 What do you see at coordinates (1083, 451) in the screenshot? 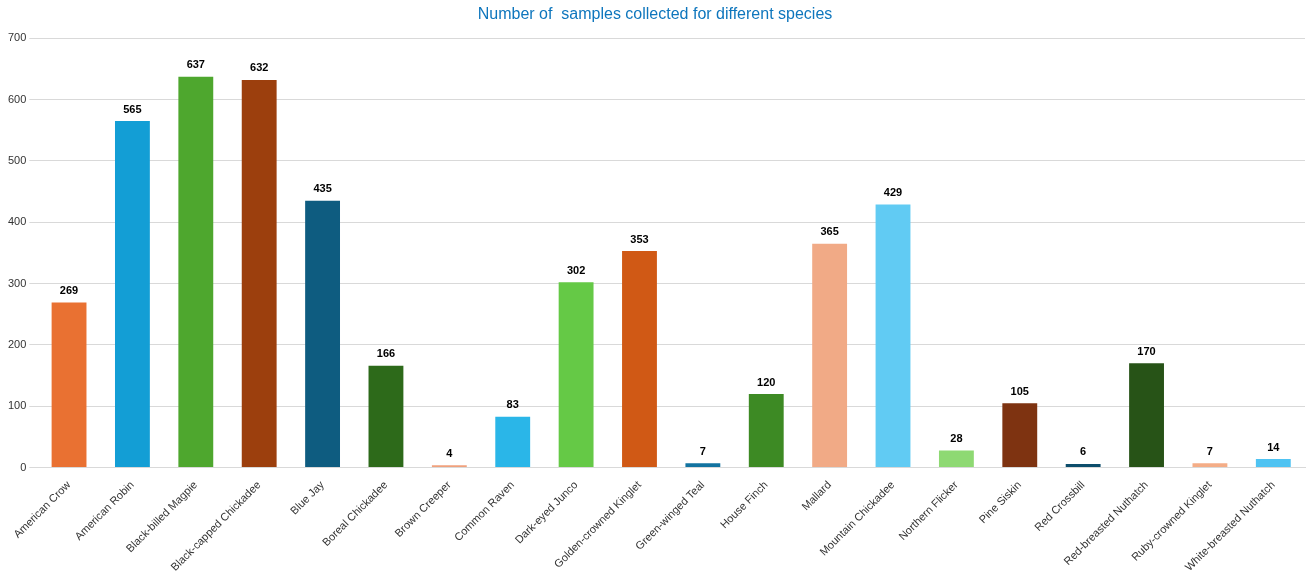
I see `data-label: 6` at bounding box center [1083, 451].